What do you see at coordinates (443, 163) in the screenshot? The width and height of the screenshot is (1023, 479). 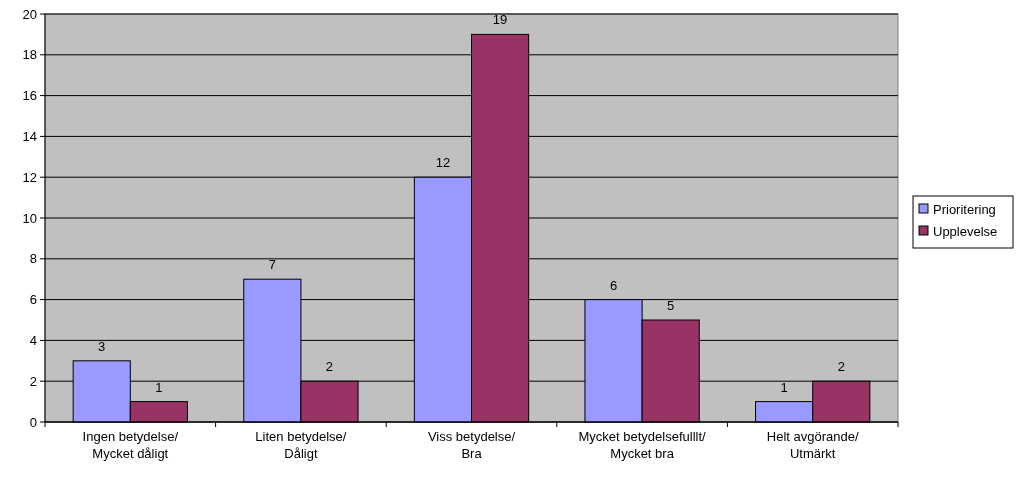 I see `data-label: 12` at bounding box center [443, 163].